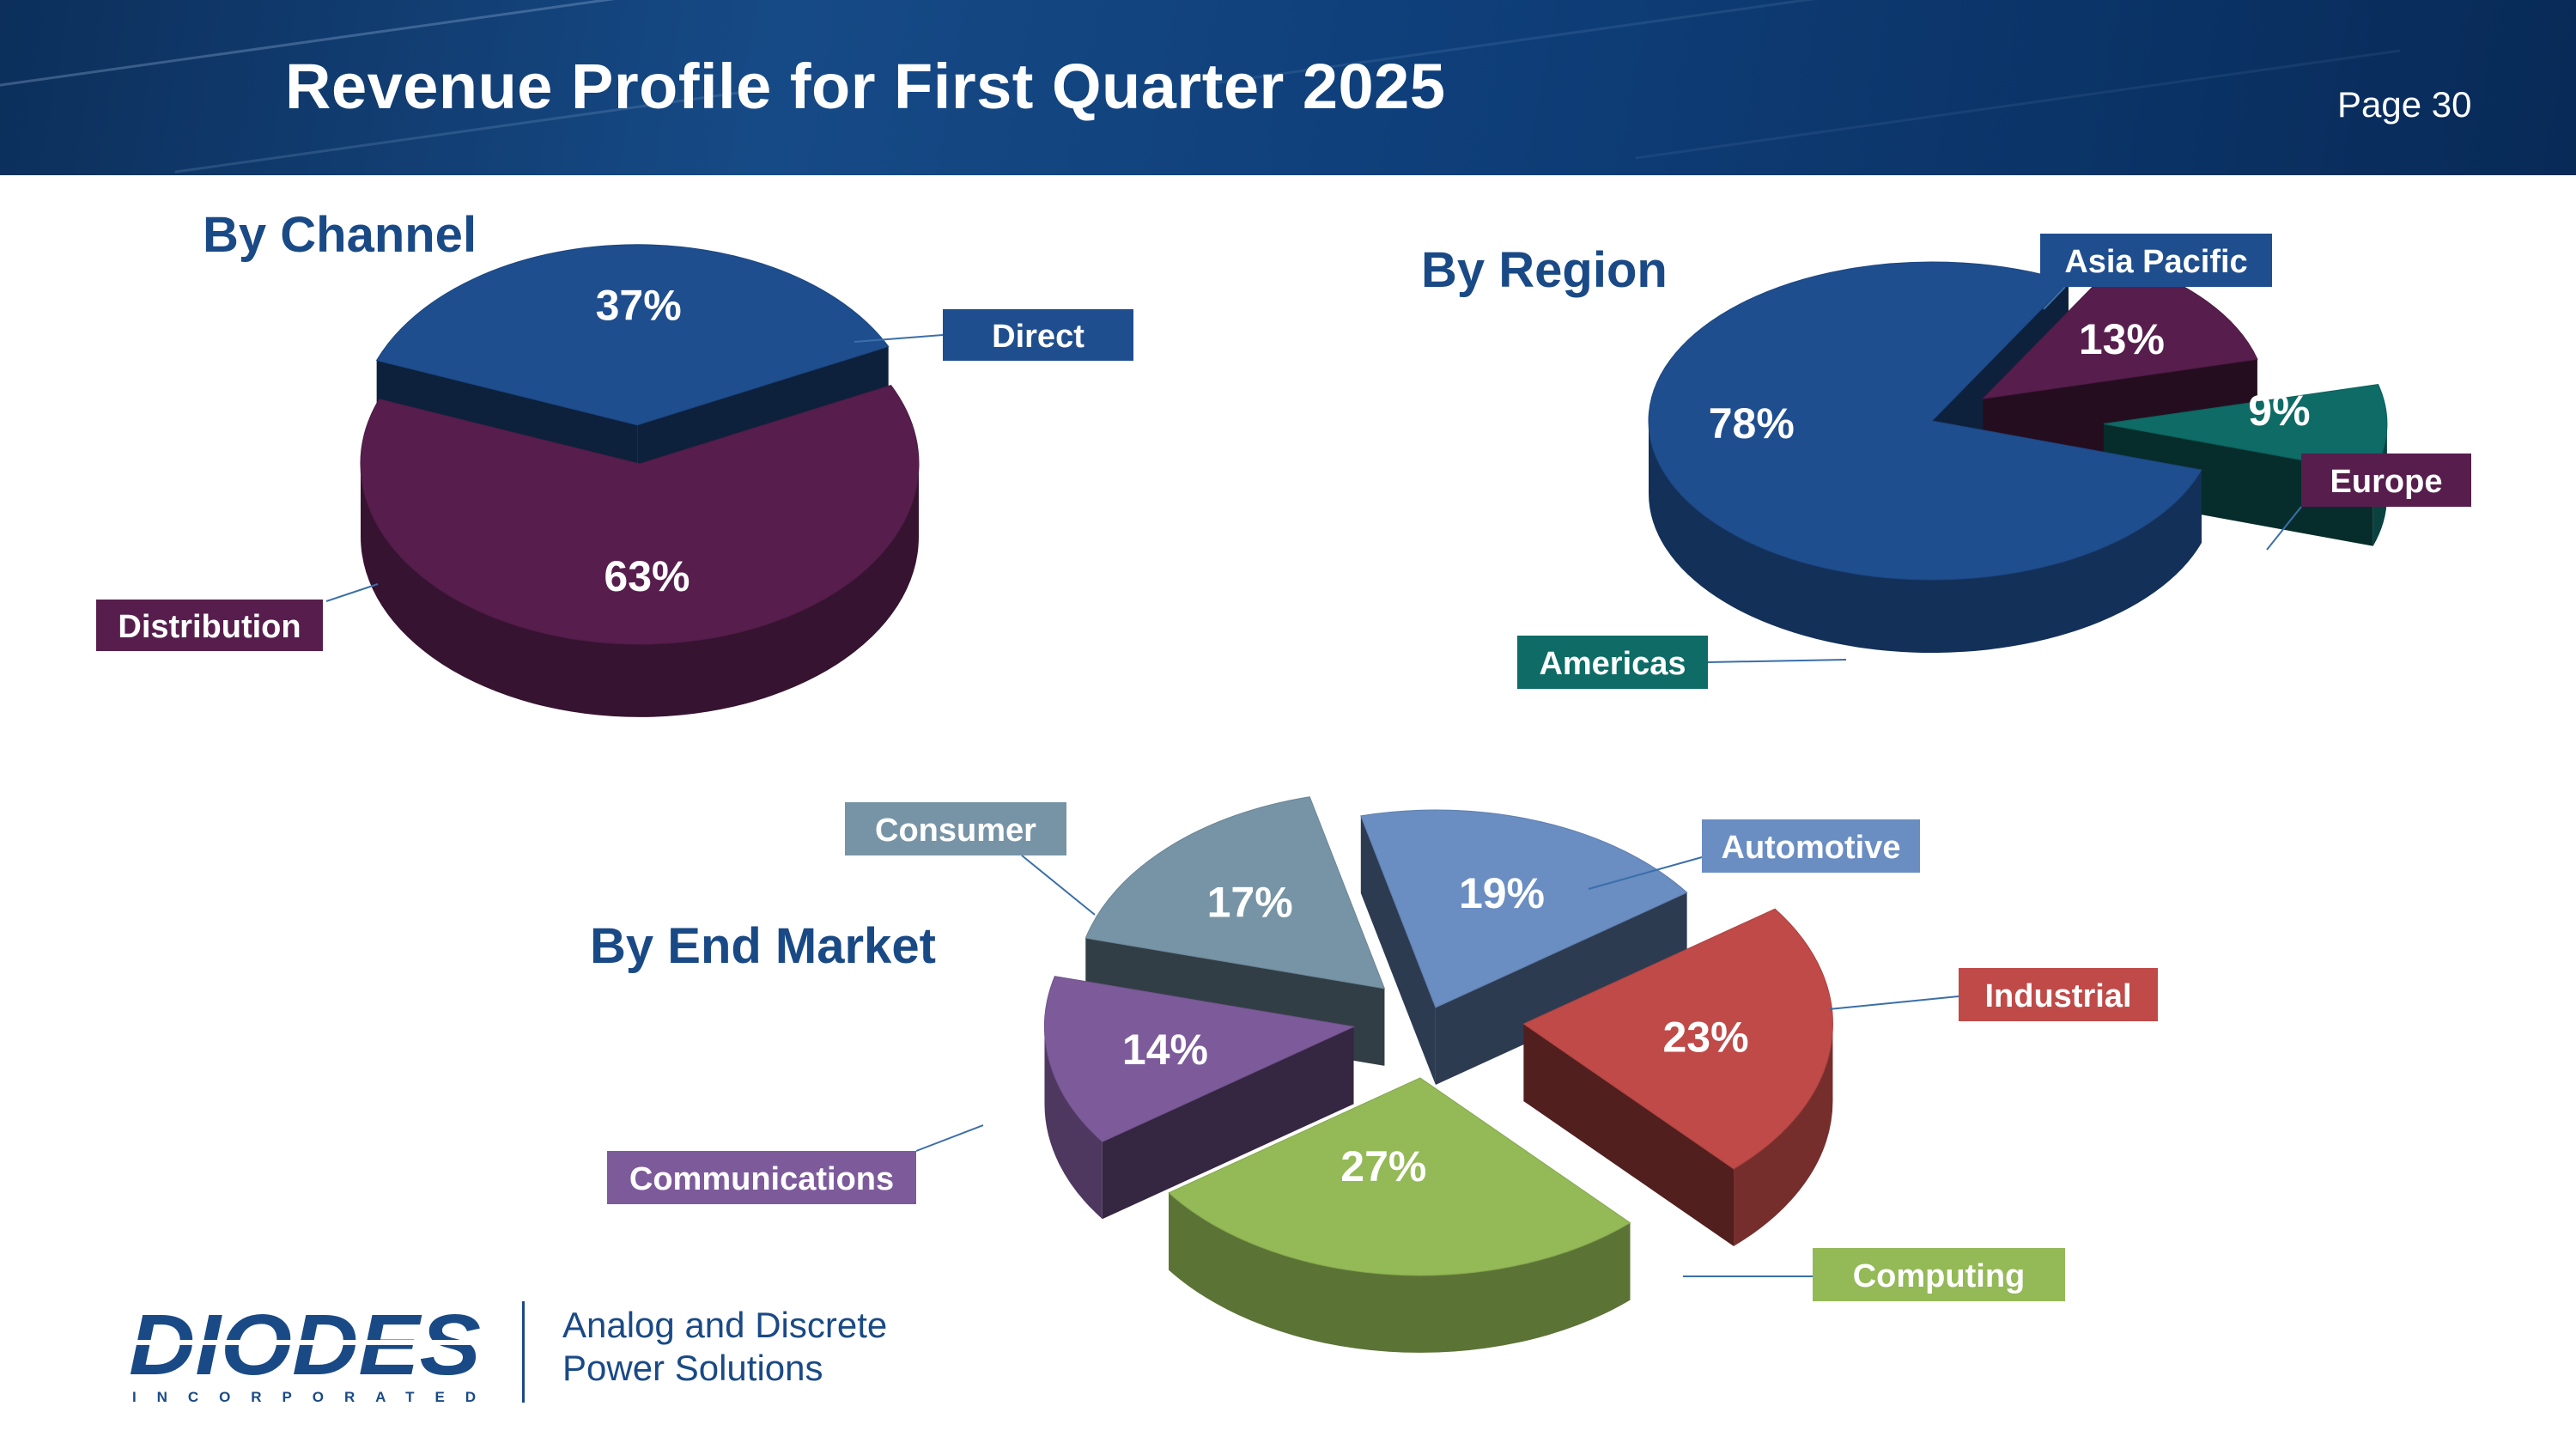  I want to click on channel-legend-distribution: Distribution, so click(209, 627).